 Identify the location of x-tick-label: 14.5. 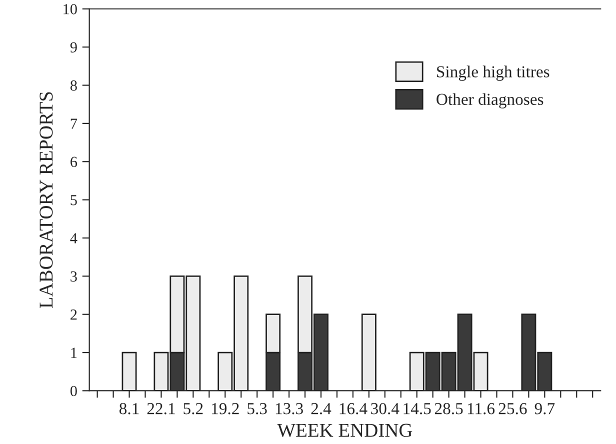
(417, 408).